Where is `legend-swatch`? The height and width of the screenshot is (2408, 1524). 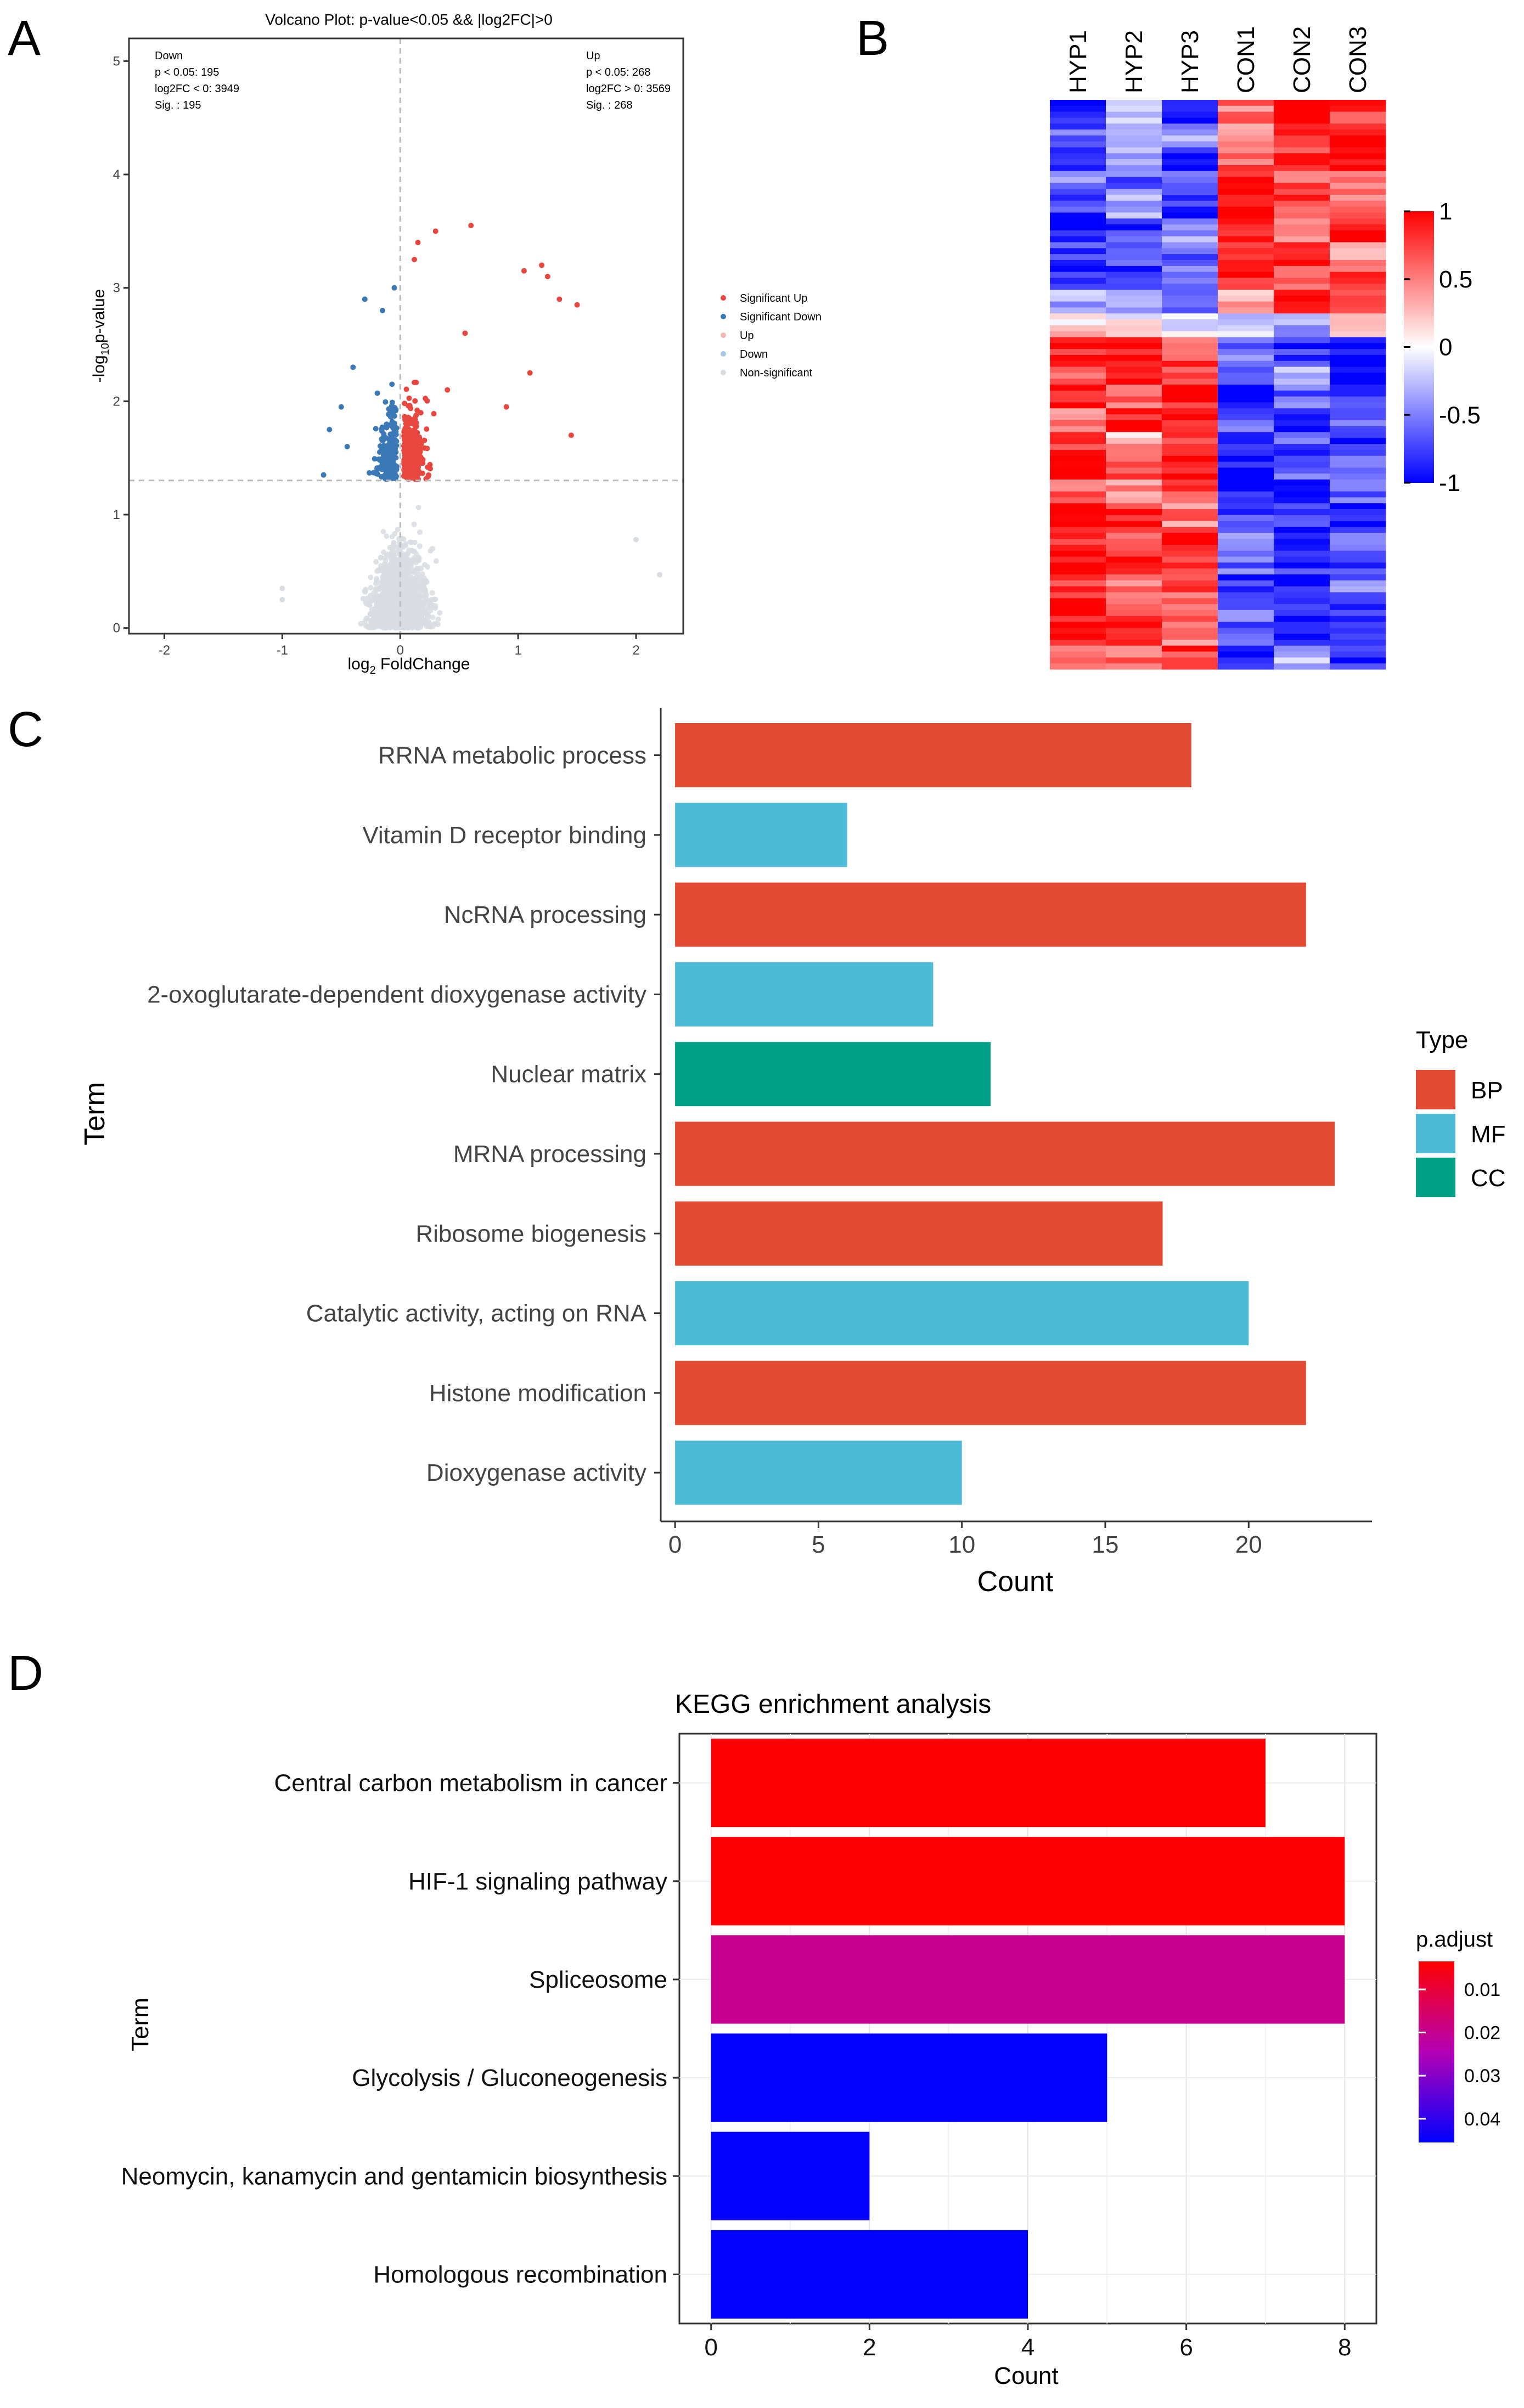 legend-swatch is located at coordinates (723, 354).